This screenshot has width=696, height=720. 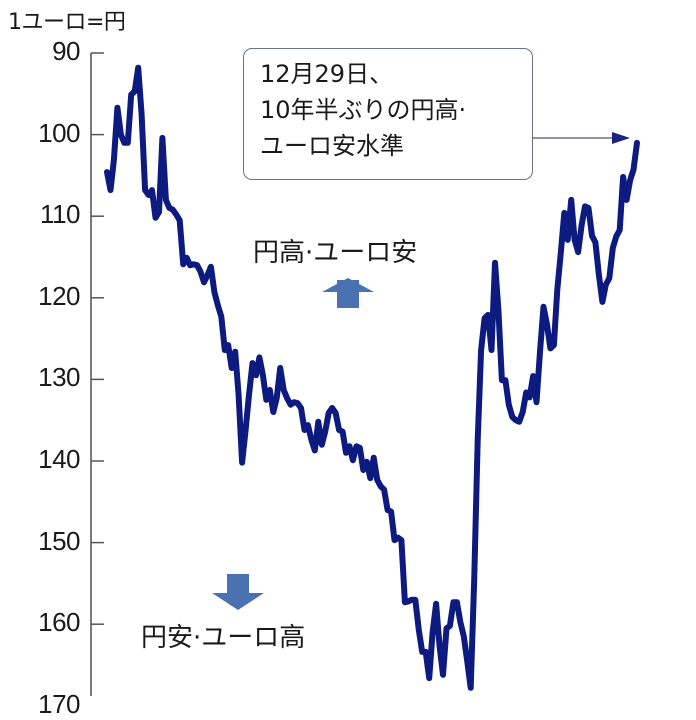 What do you see at coordinates (59, 540) in the screenshot?
I see `y-tick-label: 150` at bounding box center [59, 540].